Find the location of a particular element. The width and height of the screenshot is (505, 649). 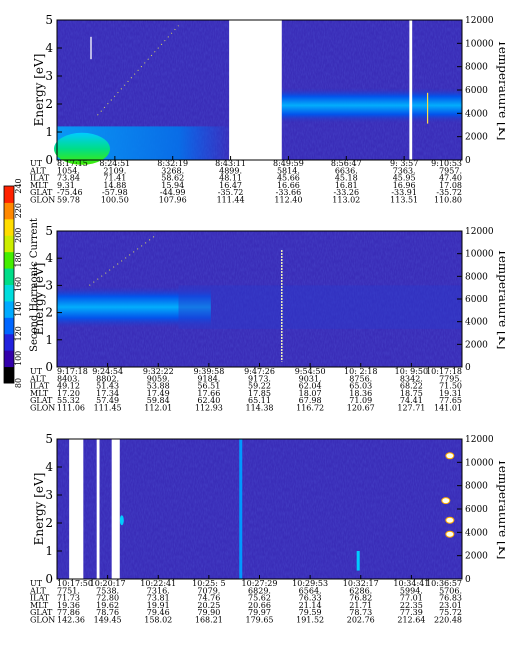

table-row-label: GLON is located at coordinates (42, 200).